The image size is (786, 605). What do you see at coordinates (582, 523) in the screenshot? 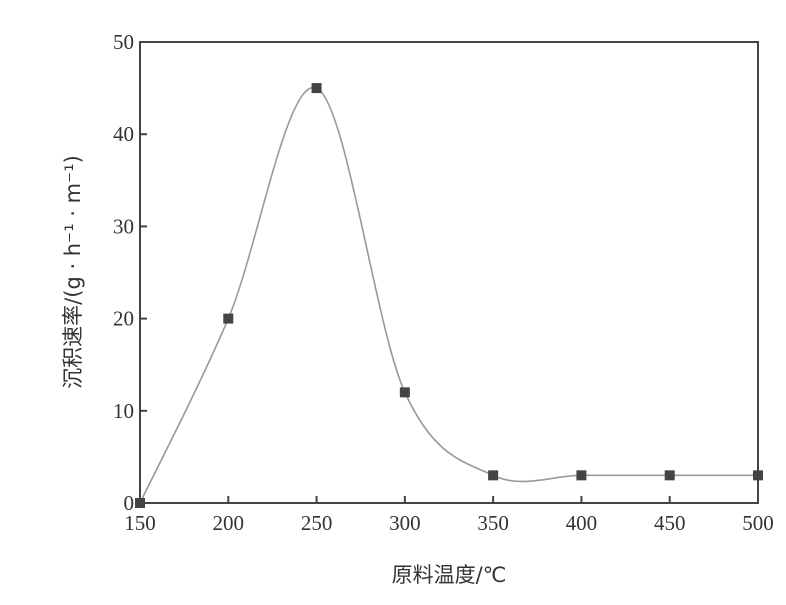
I see `x-tick-label: 400` at bounding box center [582, 523].